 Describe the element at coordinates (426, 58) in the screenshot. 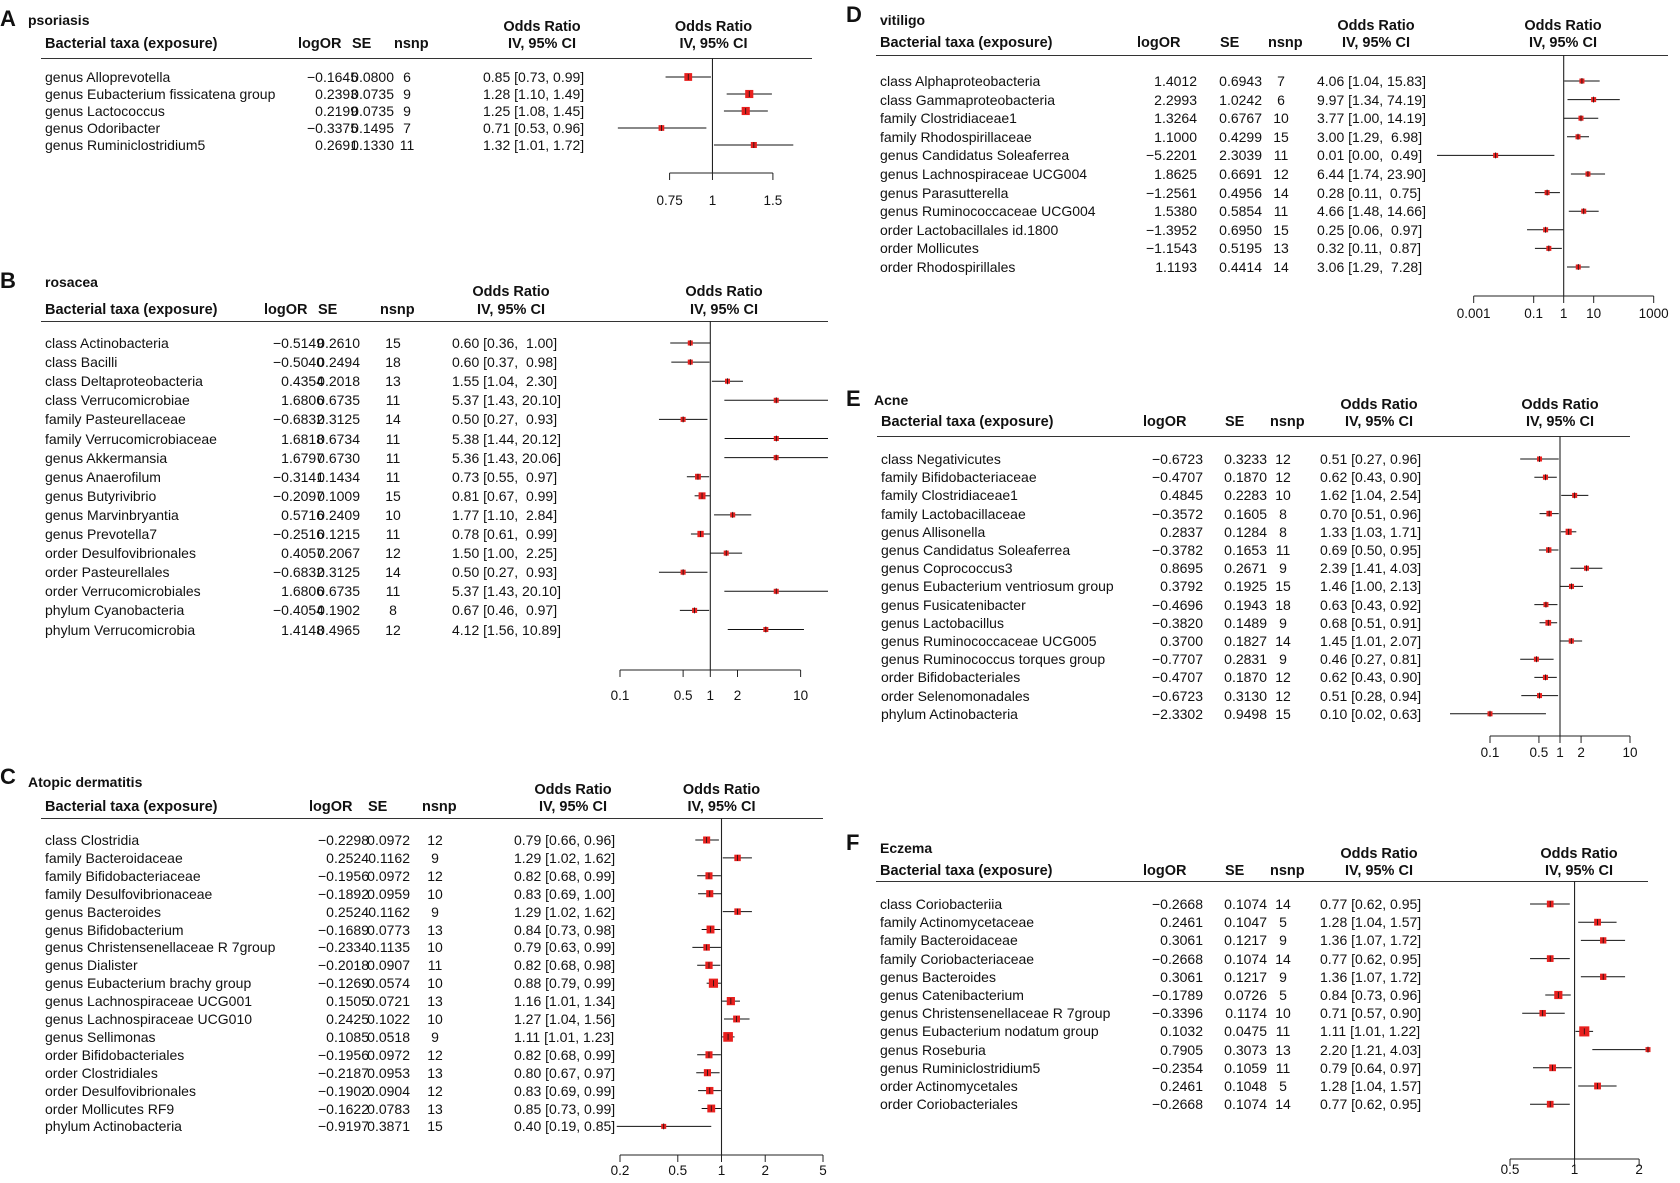

I see `header-rule` at that location.